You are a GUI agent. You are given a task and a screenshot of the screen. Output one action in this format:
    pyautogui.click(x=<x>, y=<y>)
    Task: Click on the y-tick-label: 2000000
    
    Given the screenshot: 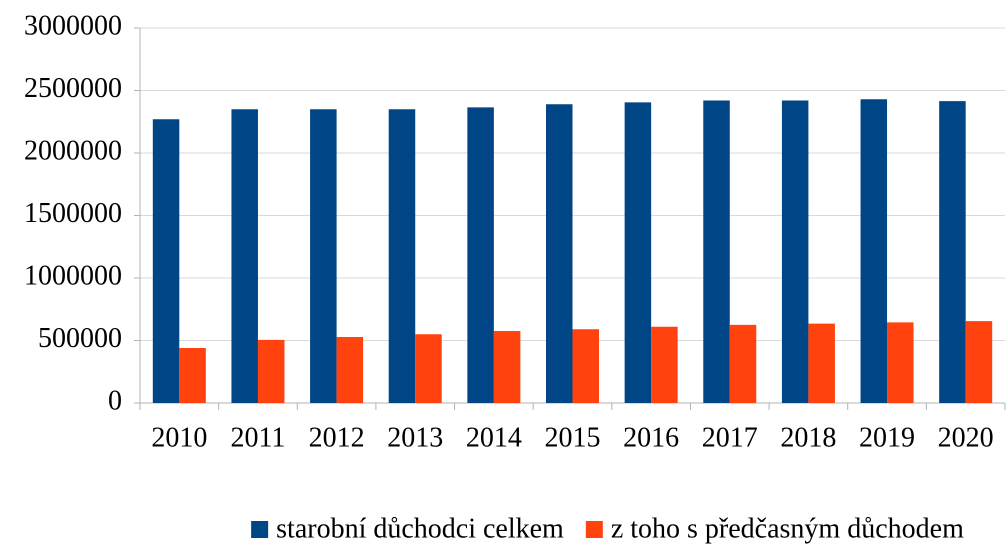 What is the action you would take?
    pyautogui.click(x=73, y=150)
    